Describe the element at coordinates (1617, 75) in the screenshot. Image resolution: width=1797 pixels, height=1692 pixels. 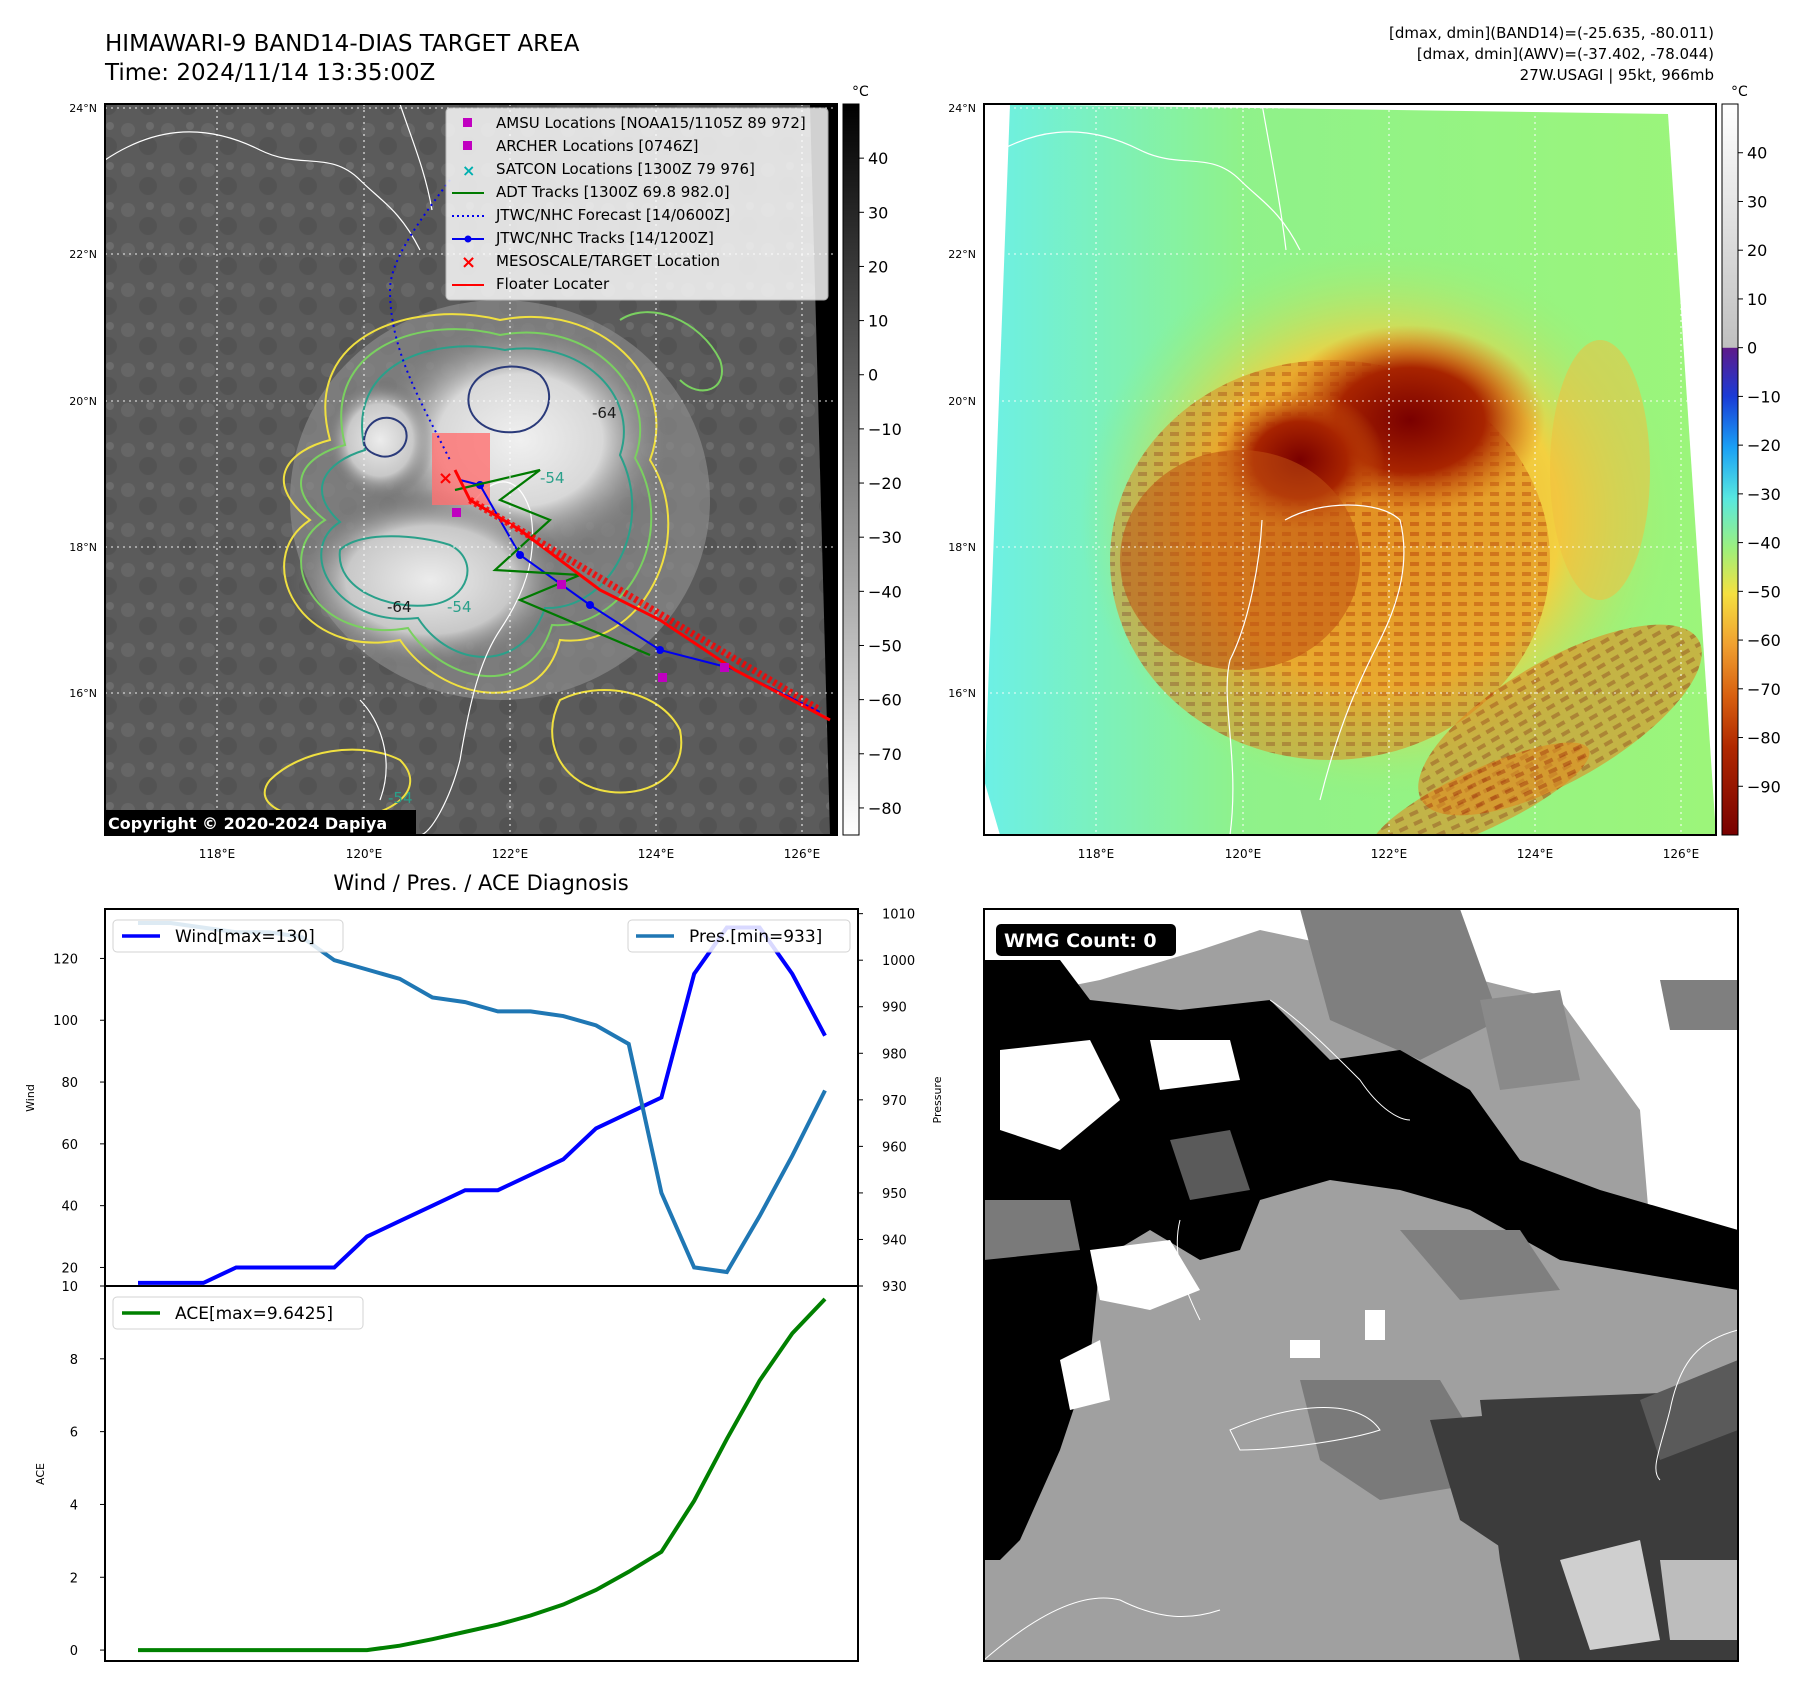
I see `info-line-3: 27W.USAGI | 95kt, 966mb` at that location.